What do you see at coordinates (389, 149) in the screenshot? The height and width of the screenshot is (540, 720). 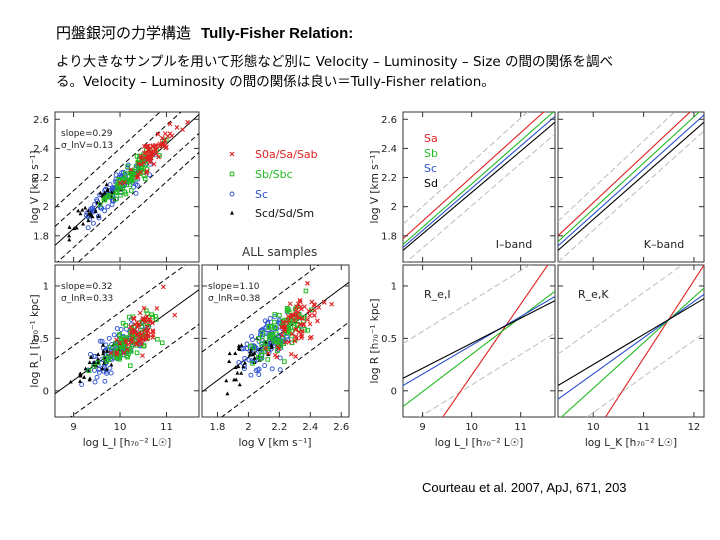 I see `panel-iband-v-ytick-label: 2.4` at bounding box center [389, 149].